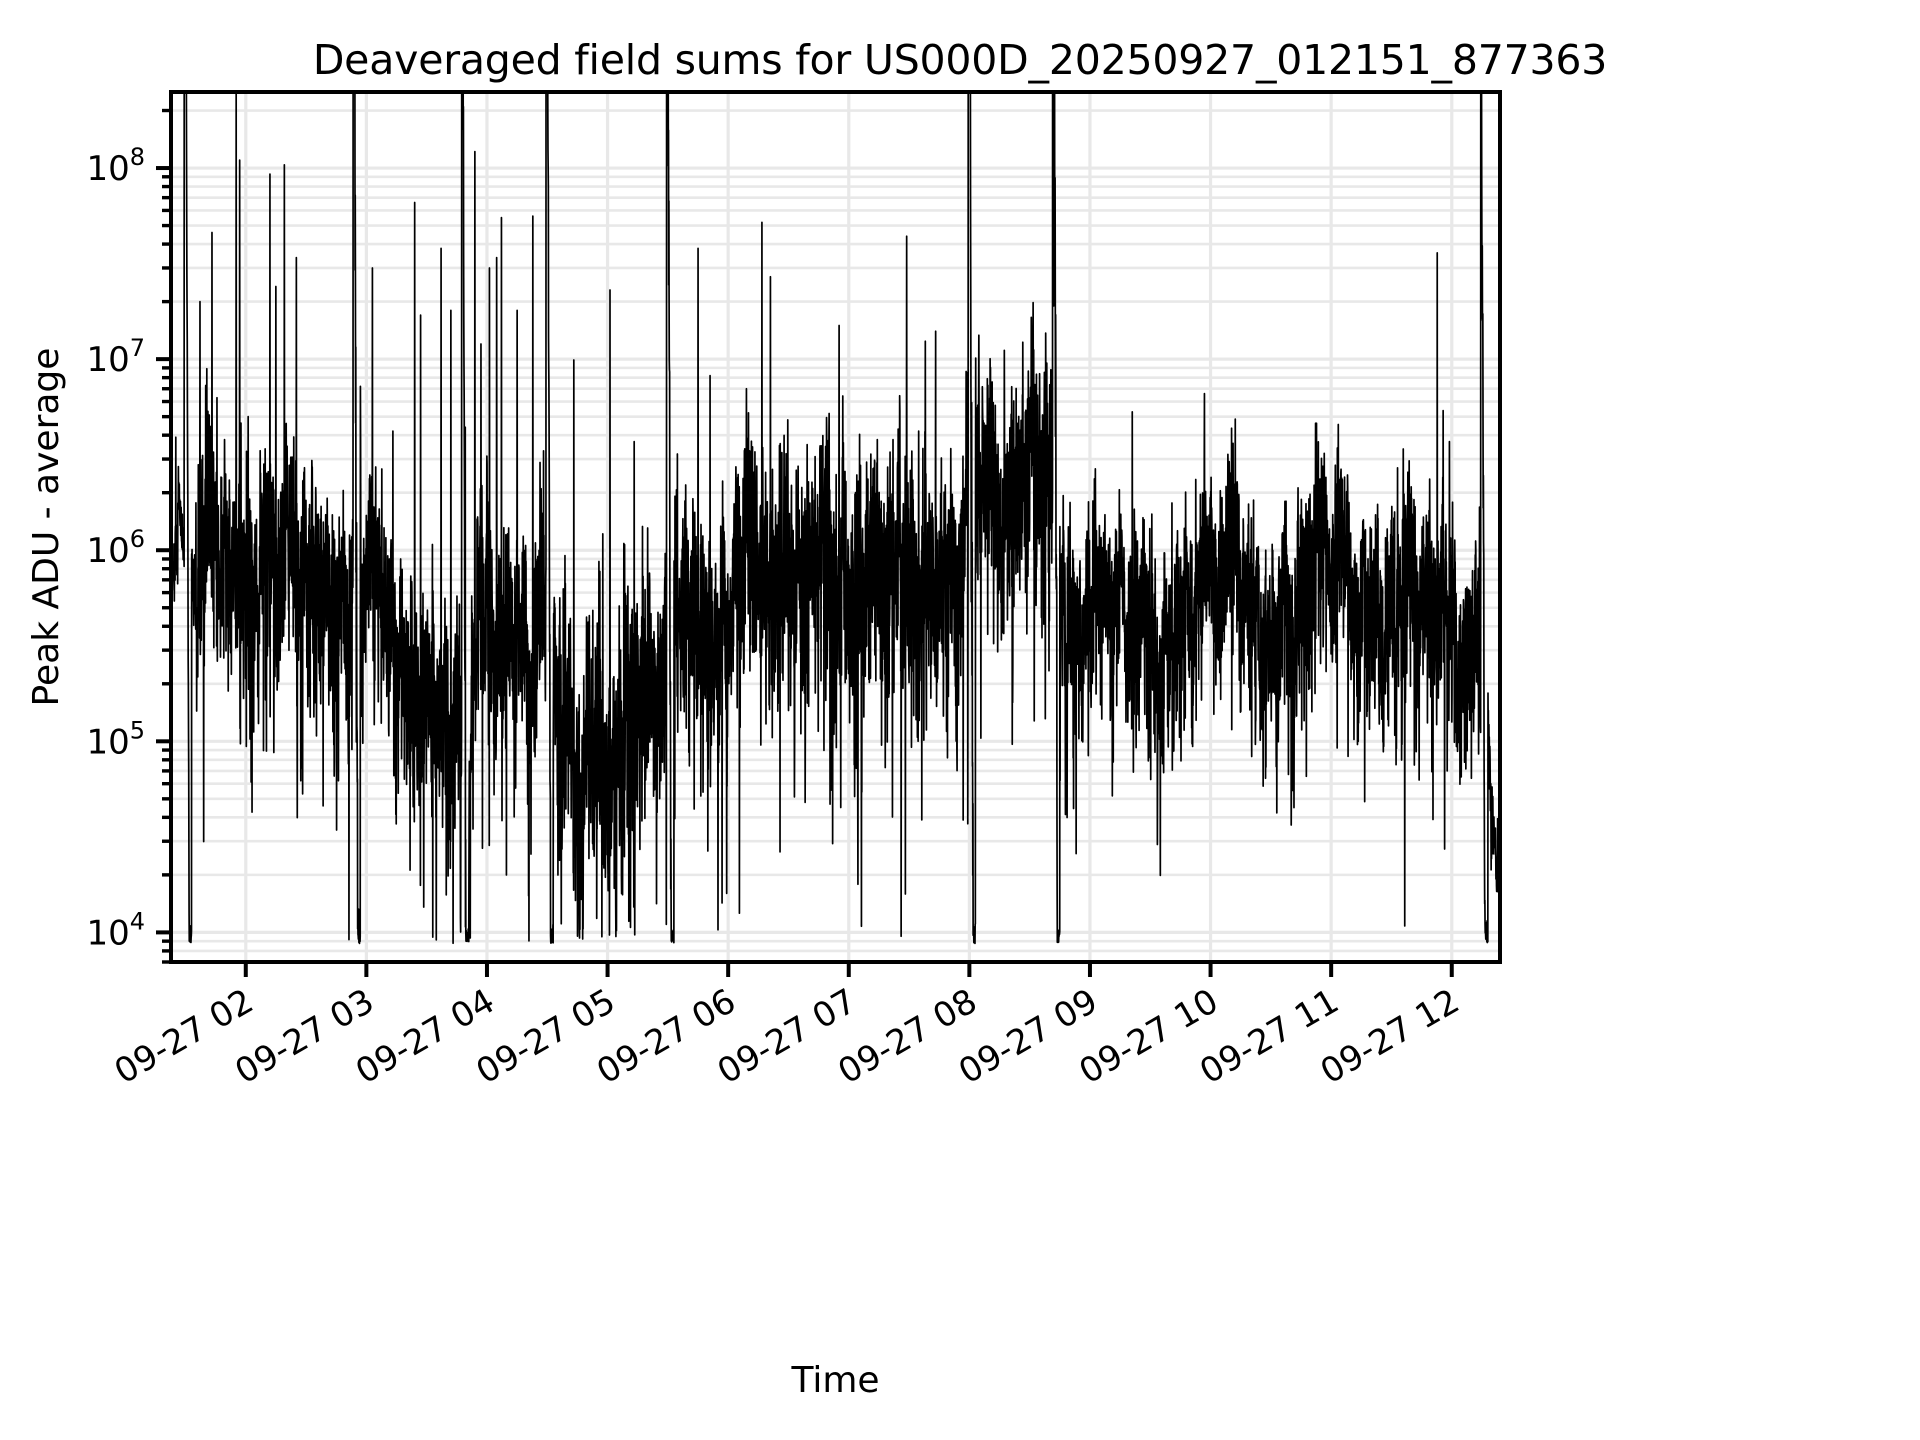 The width and height of the screenshot is (1920, 1440). What do you see at coordinates (907, 1036) in the screenshot?
I see `x-tick-label: 09-27 08` at bounding box center [907, 1036].